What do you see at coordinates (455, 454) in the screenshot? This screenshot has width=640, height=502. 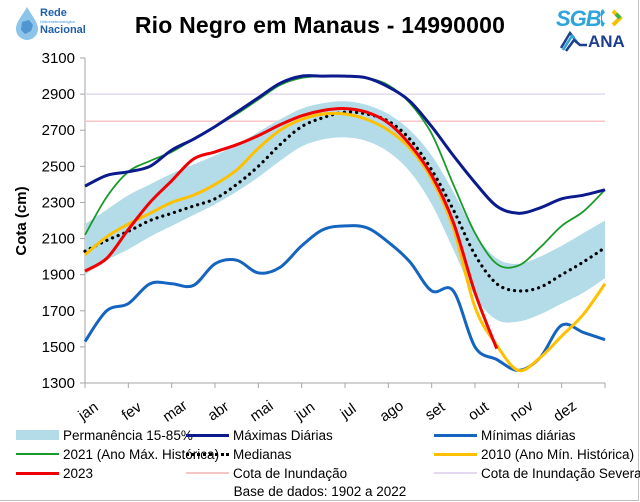 I see `legend-swatch-2010` at bounding box center [455, 454].